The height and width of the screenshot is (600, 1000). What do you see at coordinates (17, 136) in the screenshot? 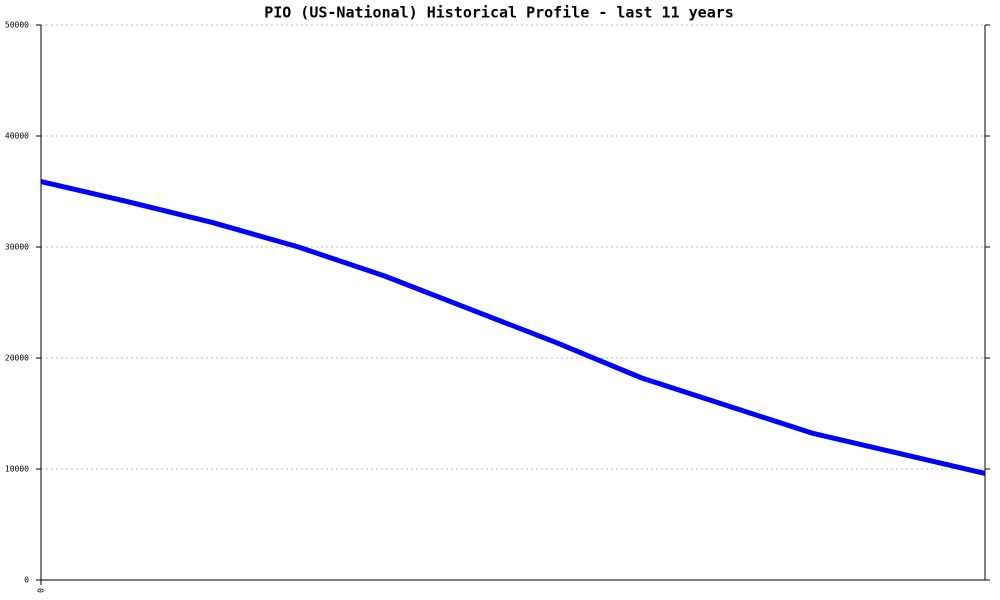
I see `y-tick-label: 40000` at bounding box center [17, 136].